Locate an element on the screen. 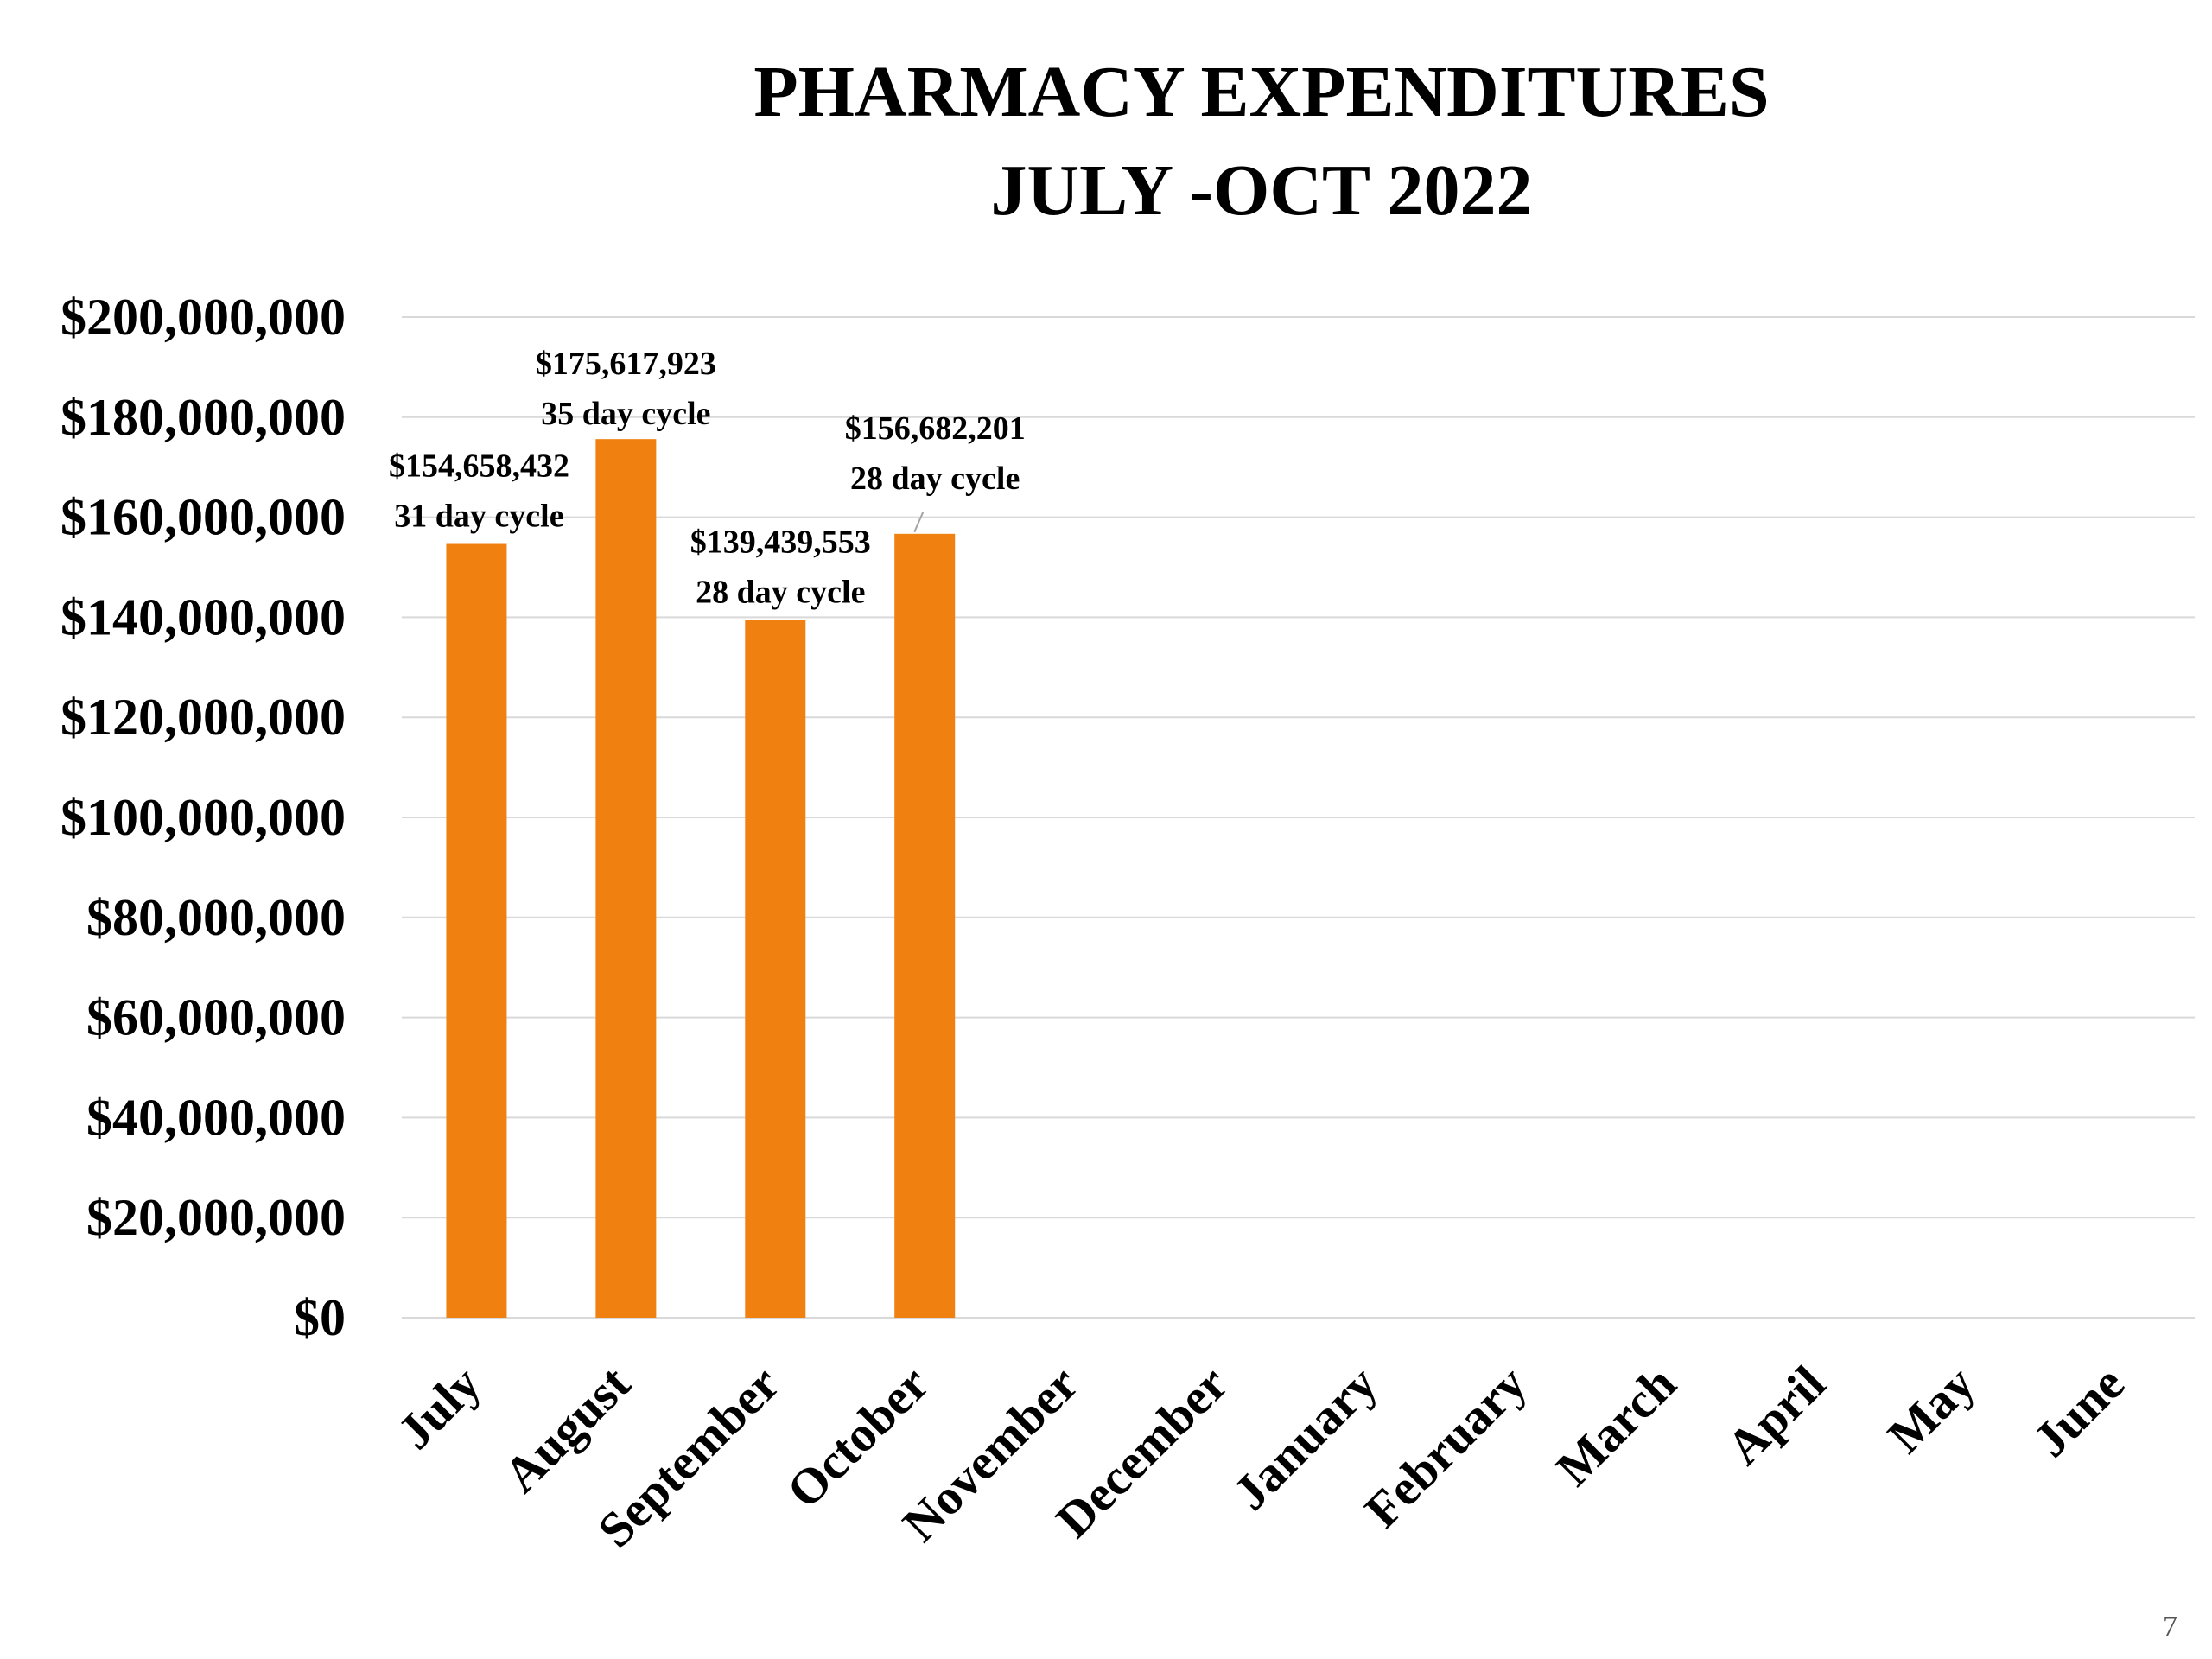 The height and width of the screenshot is (1659, 2212). data-label-line: 35 day cycle is located at coordinates (625, 414).